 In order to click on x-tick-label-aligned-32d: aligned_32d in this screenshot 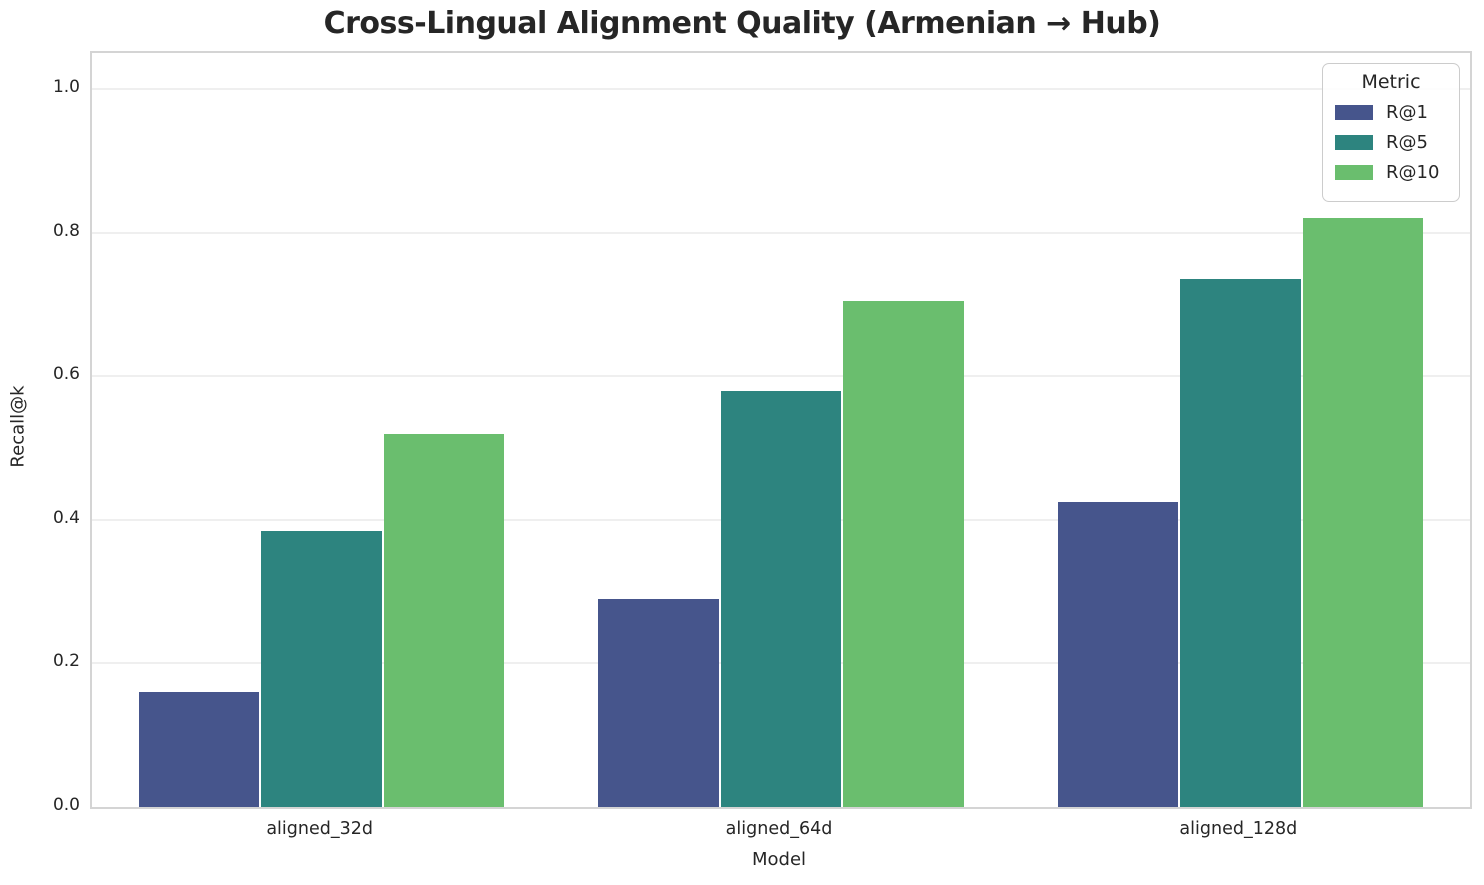, I will do `click(319, 829)`.